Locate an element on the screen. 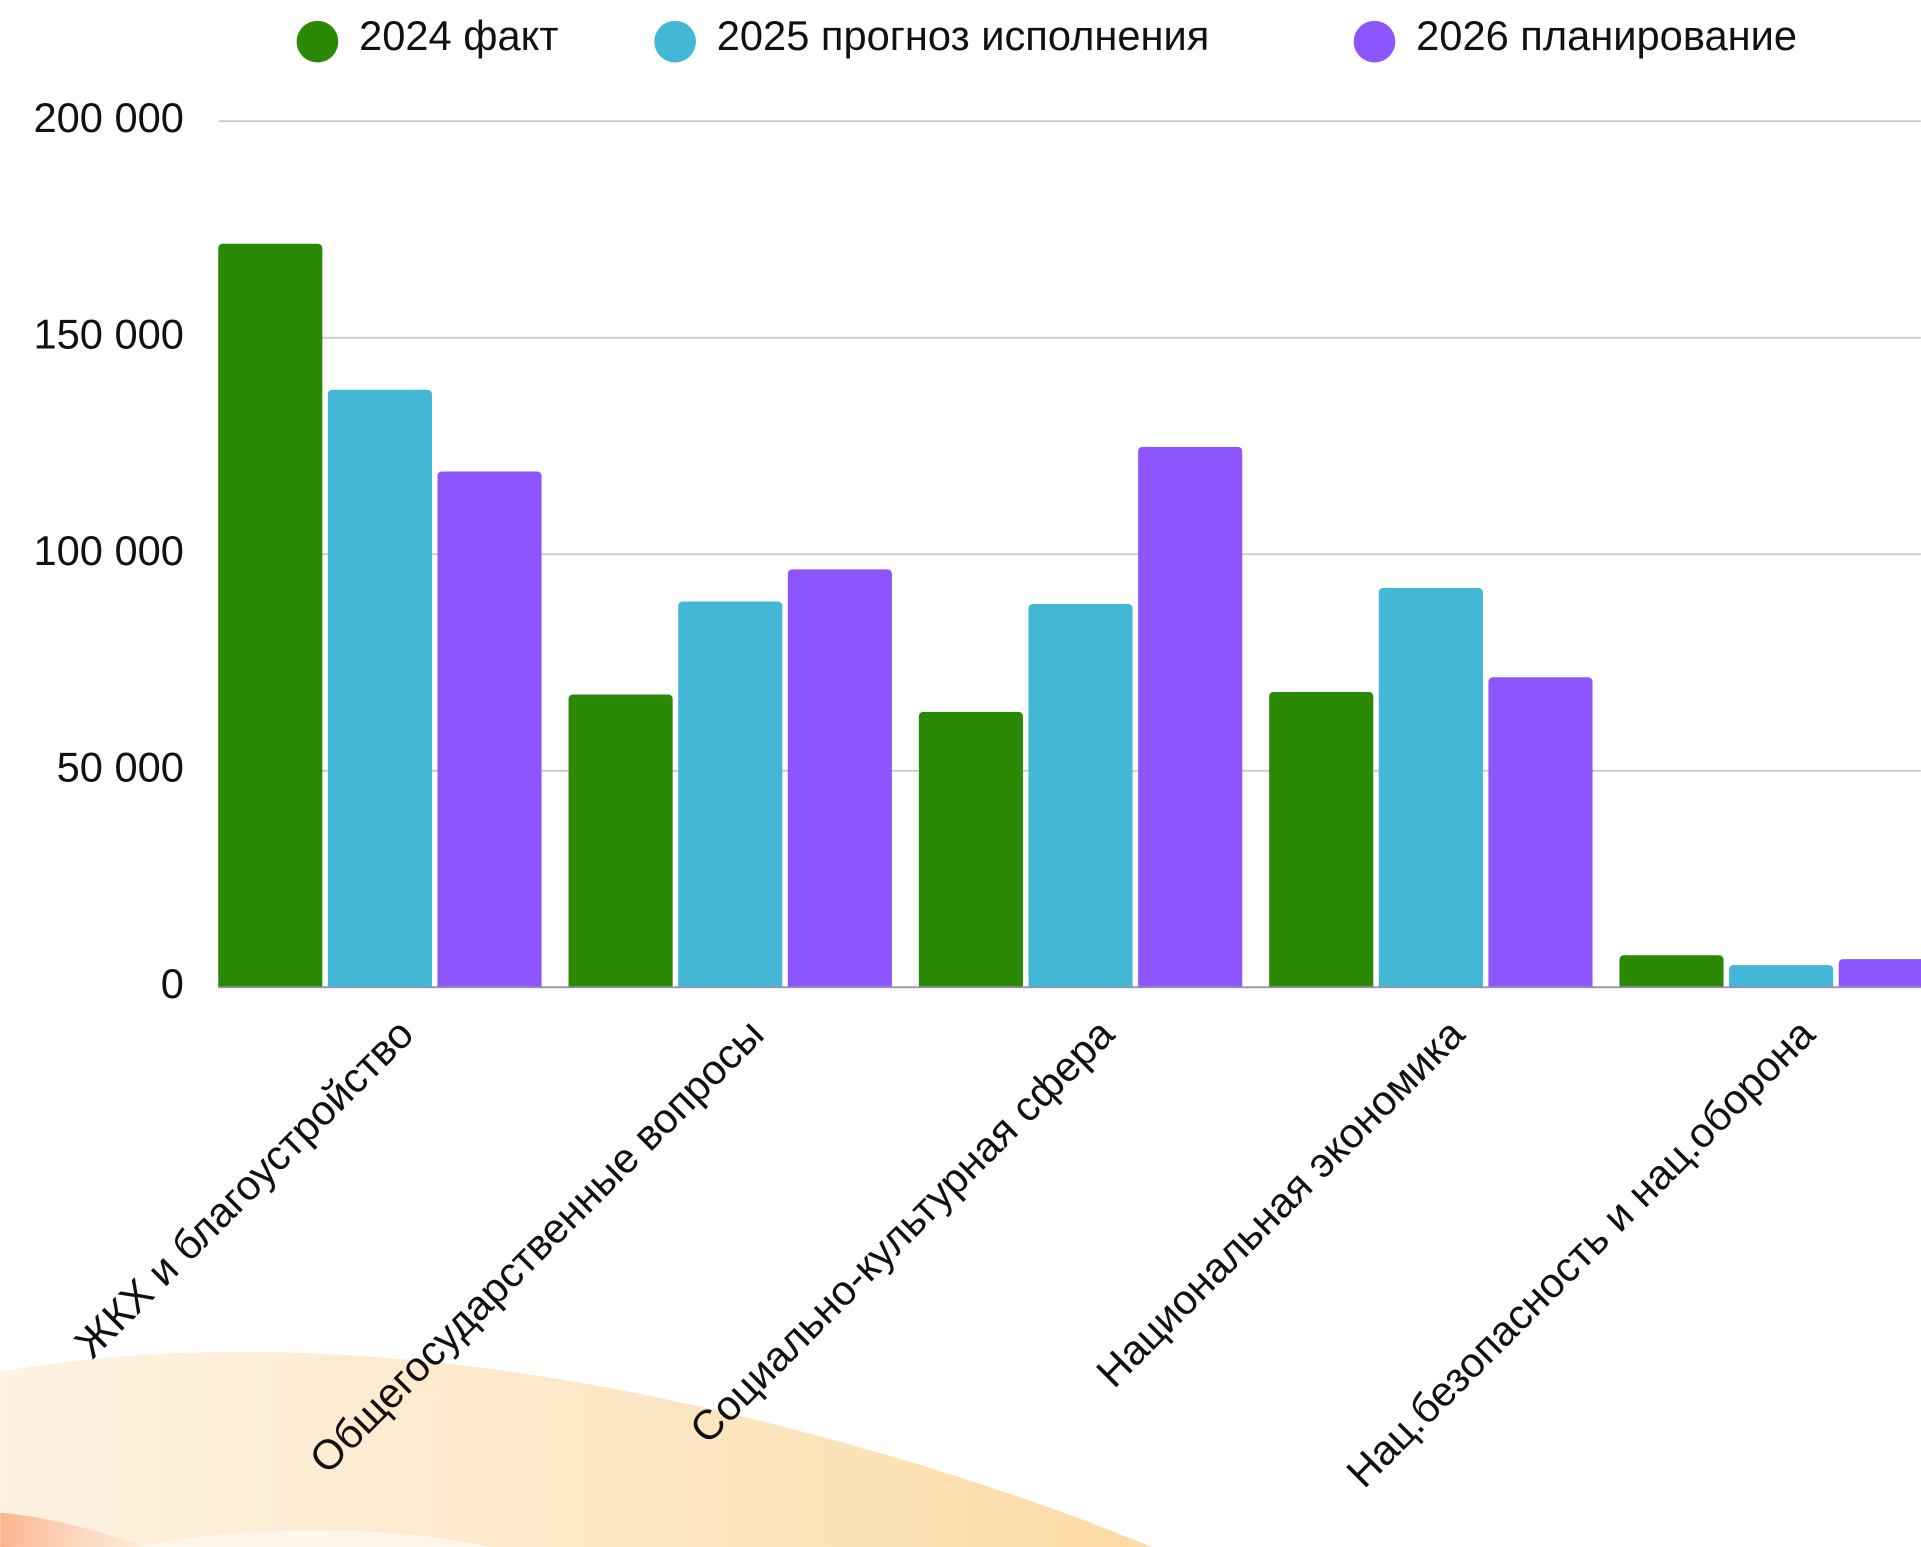 This screenshot has width=1921, height=1547. x-tick-label: Национальная экономика is located at coordinates (1280, 1202).